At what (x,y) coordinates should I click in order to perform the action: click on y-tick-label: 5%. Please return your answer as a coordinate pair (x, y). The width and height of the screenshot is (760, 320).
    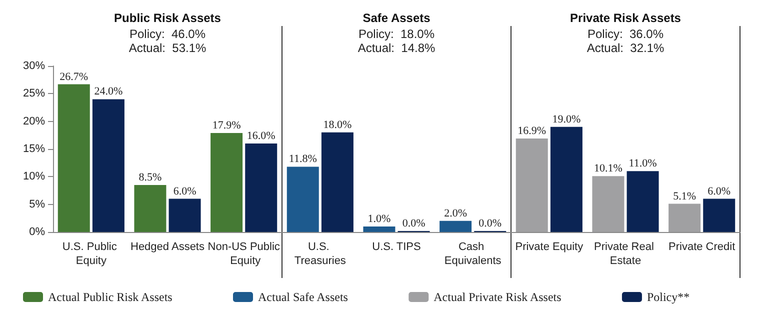
    Looking at the image, I should click on (37, 204).